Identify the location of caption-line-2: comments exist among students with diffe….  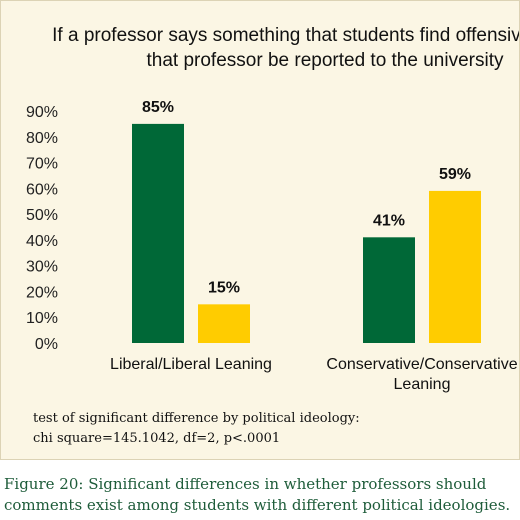
(257, 505).